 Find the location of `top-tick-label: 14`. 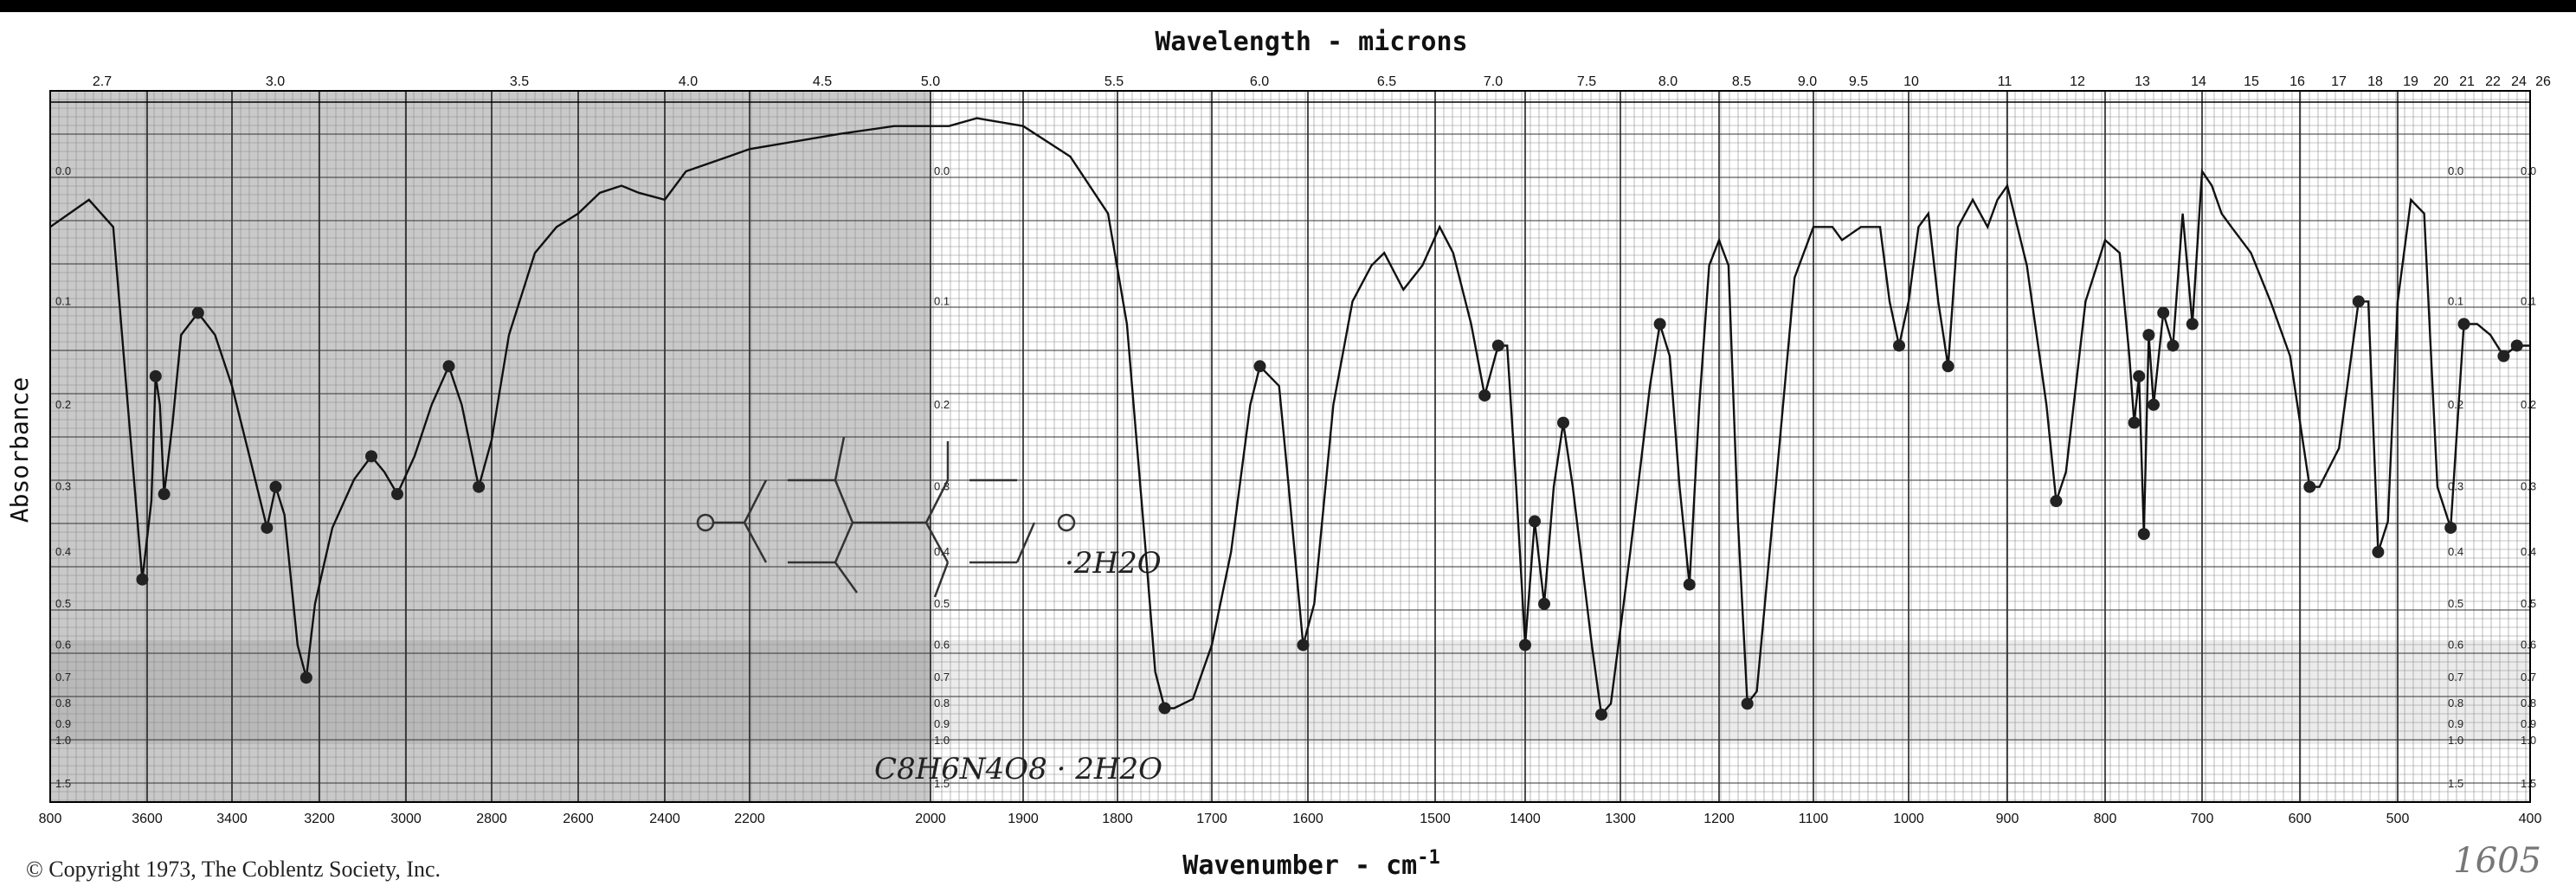

top-tick-label: 14 is located at coordinates (2198, 81).